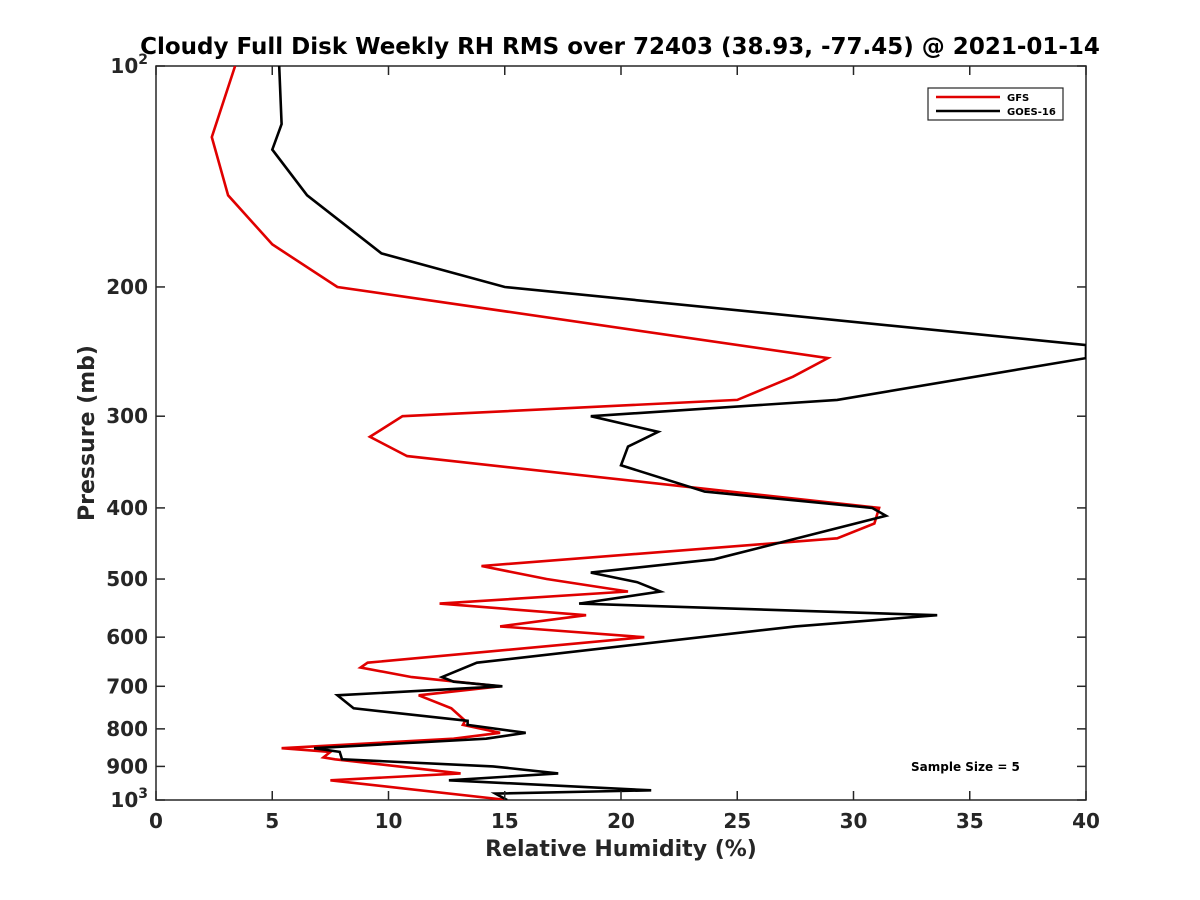 Image resolution: width=1200 pixels, height=900 pixels. Describe the element at coordinates (156, 821) in the screenshot. I see `x-tick-label: 0` at that location.